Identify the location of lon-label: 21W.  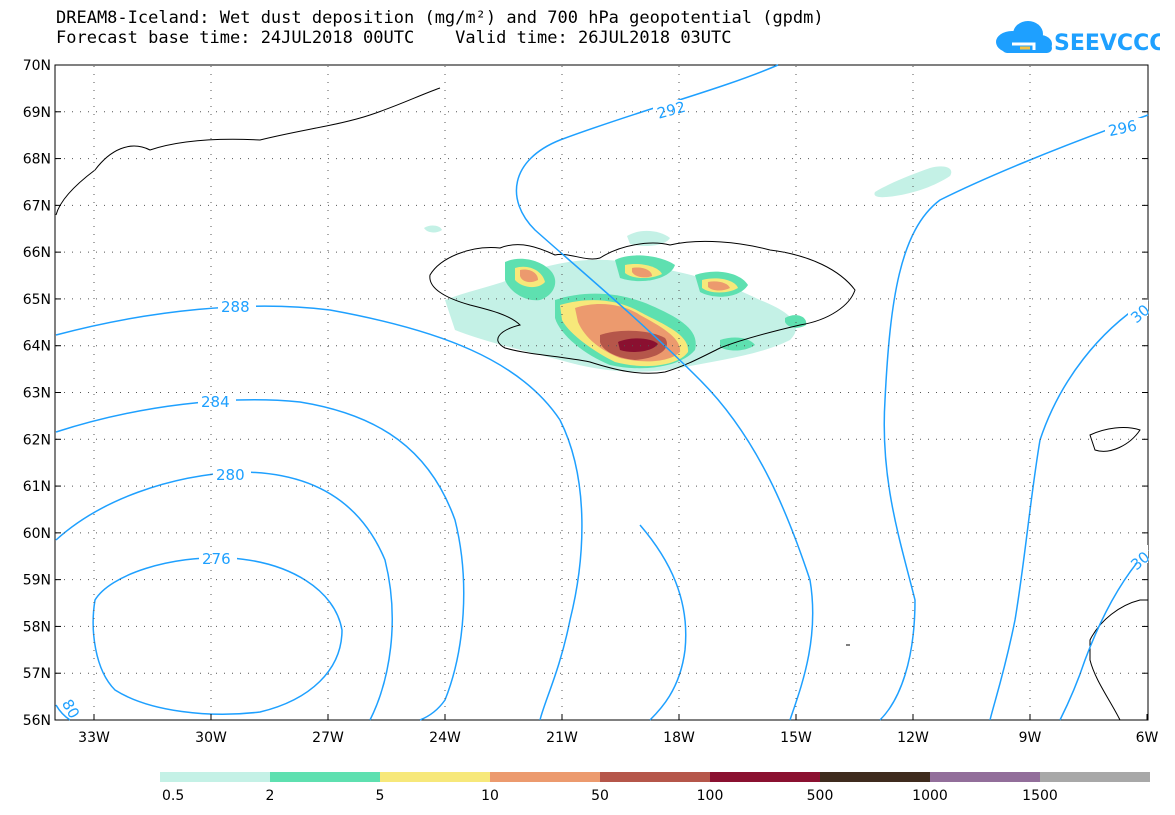
(562, 738).